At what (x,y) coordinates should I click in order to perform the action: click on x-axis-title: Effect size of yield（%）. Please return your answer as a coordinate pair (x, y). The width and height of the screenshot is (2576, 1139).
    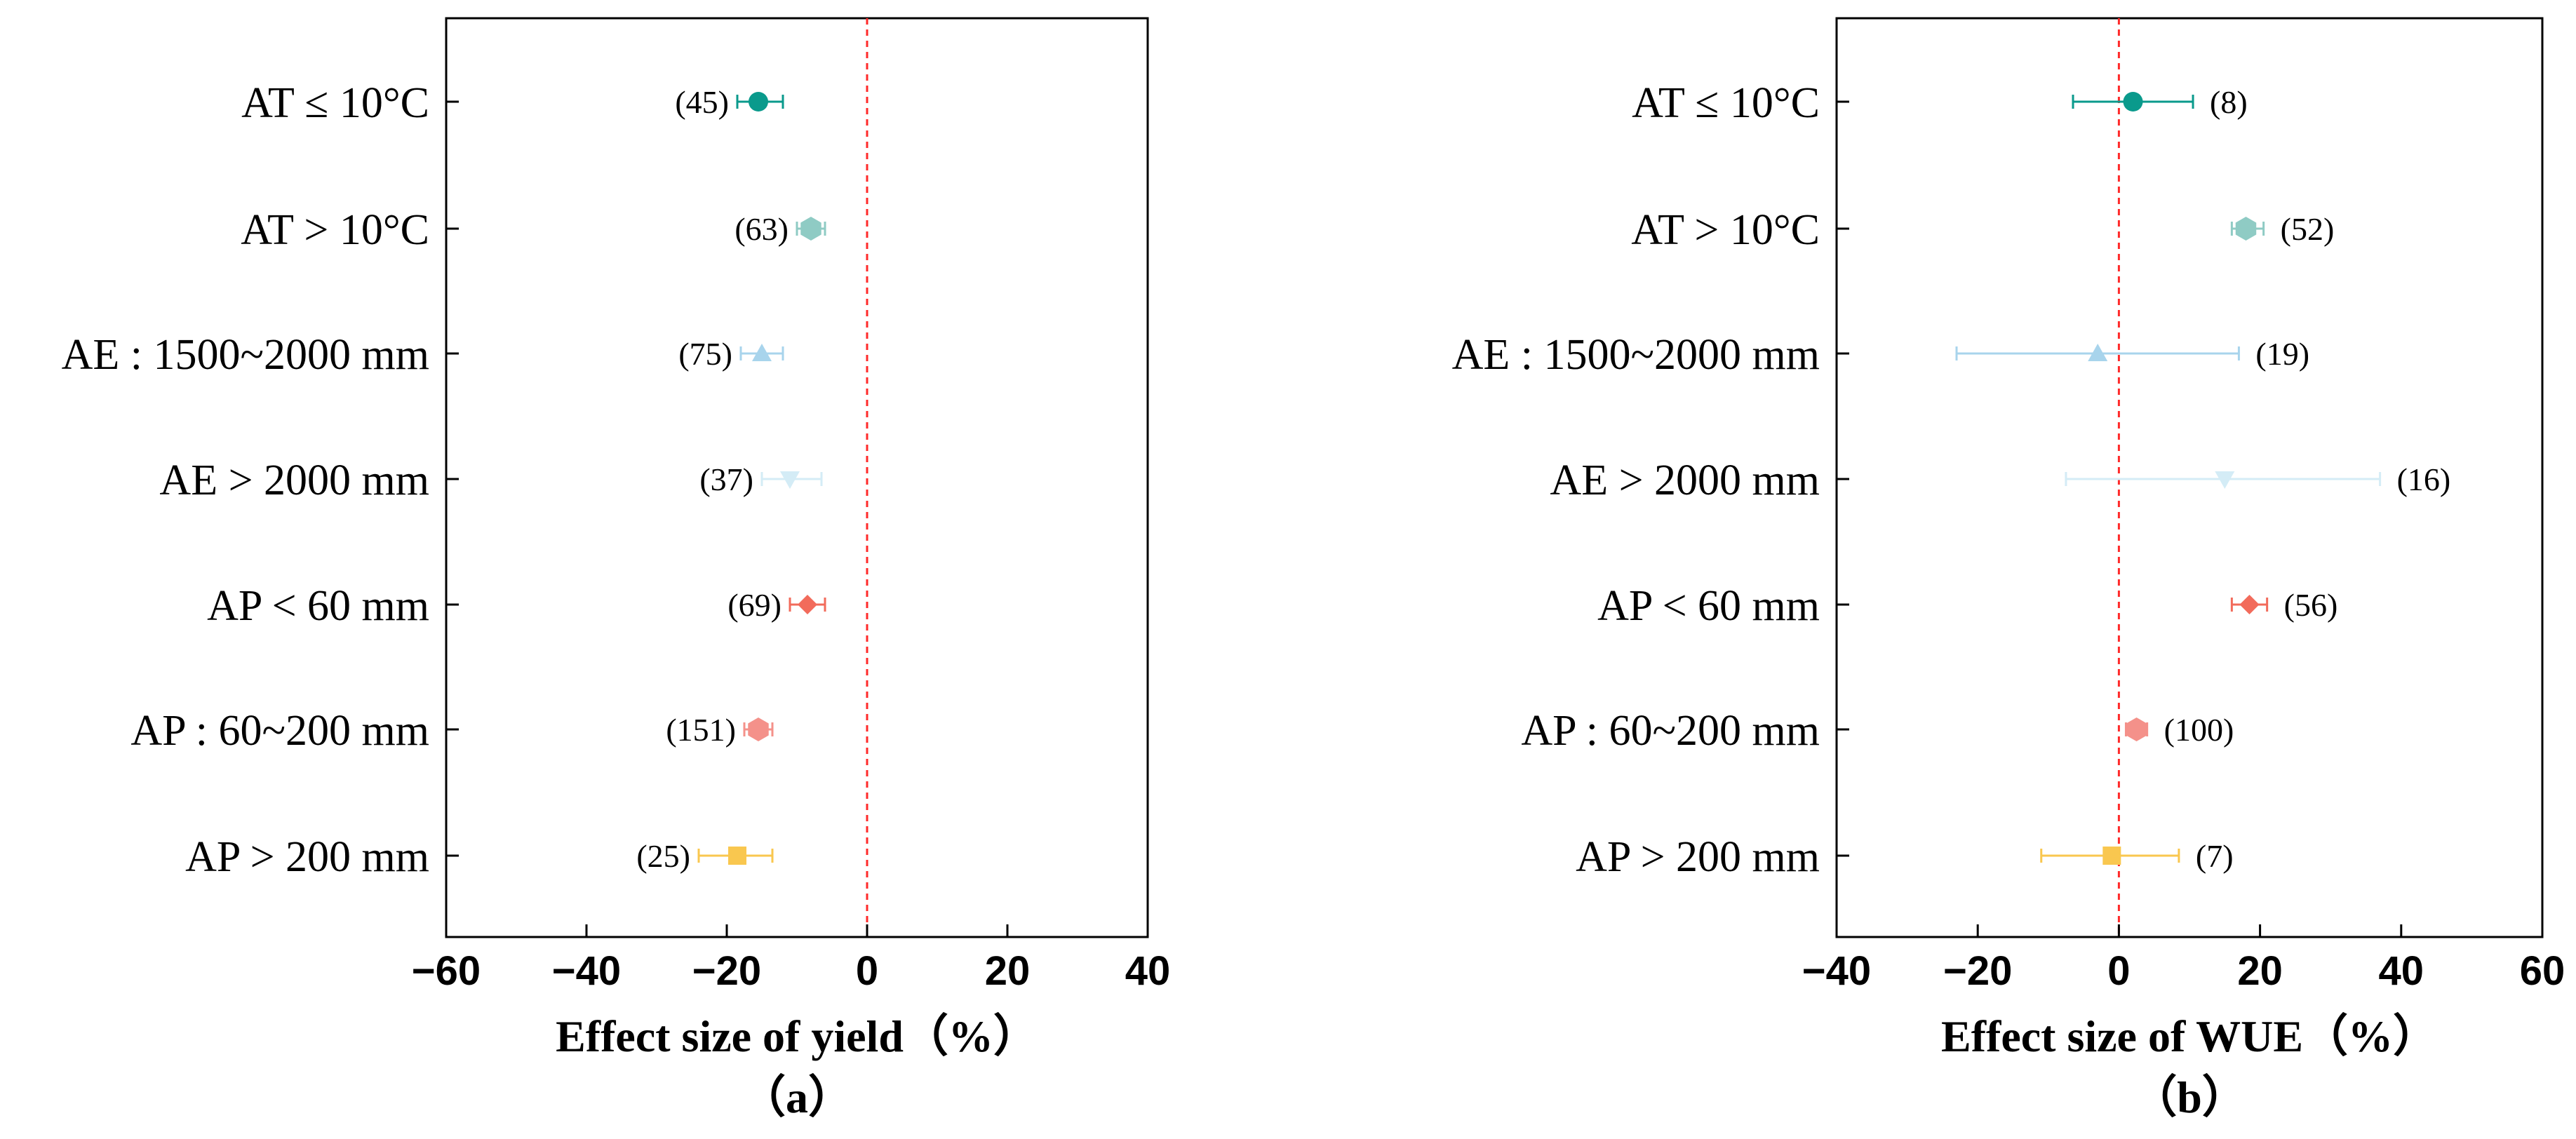
    Looking at the image, I should click on (797, 1036).